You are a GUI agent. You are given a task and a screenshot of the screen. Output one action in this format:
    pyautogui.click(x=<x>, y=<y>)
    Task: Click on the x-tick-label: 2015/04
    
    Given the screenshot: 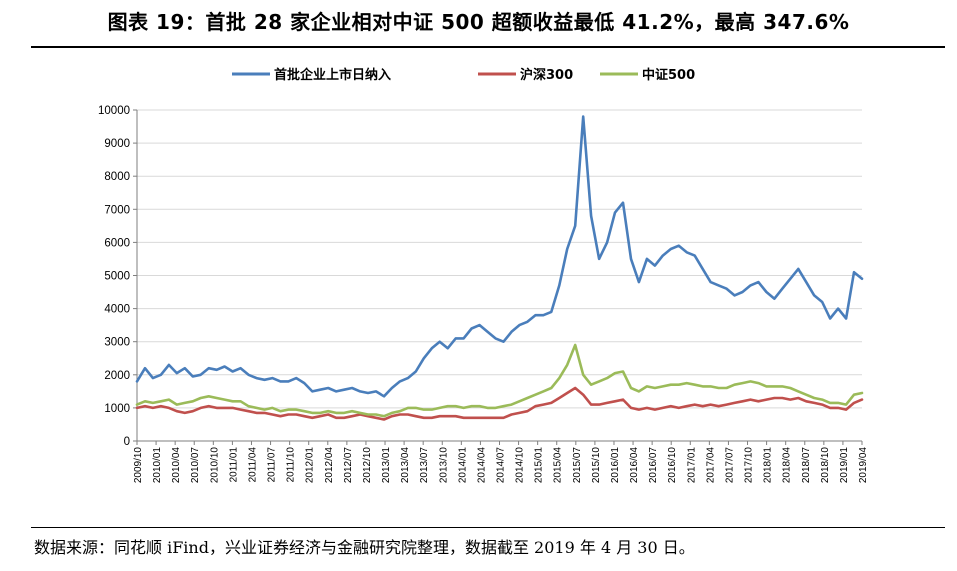 What is the action you would take?
    pyautogui.click(x=558, y=465)
    